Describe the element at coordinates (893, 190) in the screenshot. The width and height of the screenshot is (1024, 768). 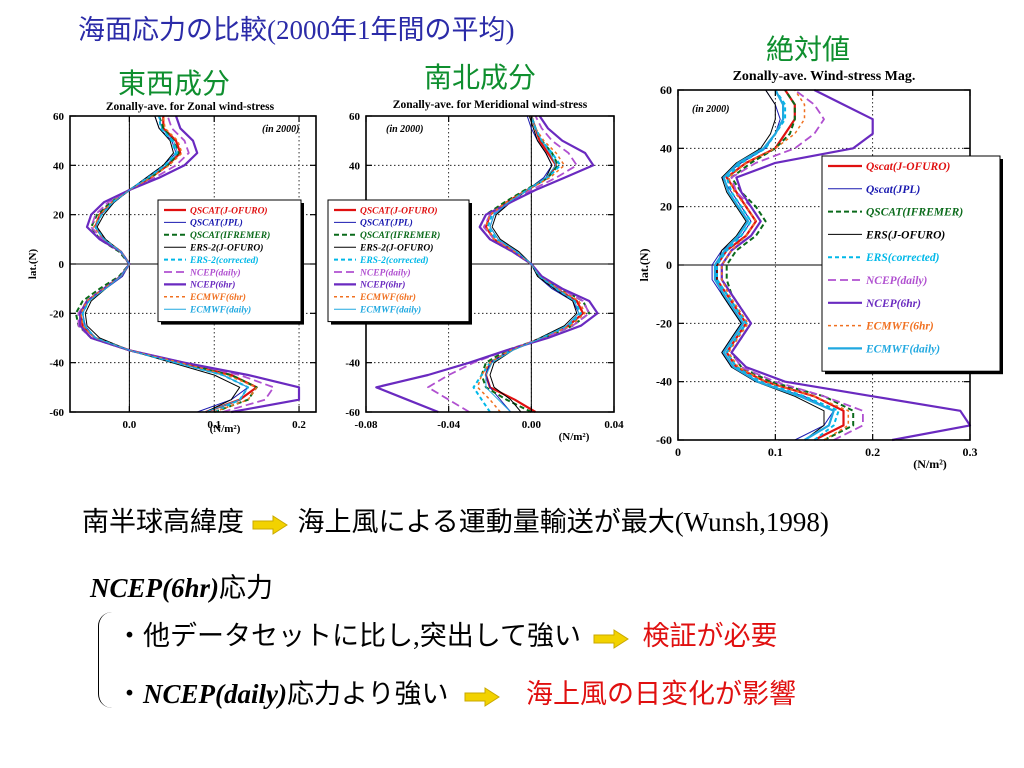
I see `legend-label: Qscat(JPL)` at that location.